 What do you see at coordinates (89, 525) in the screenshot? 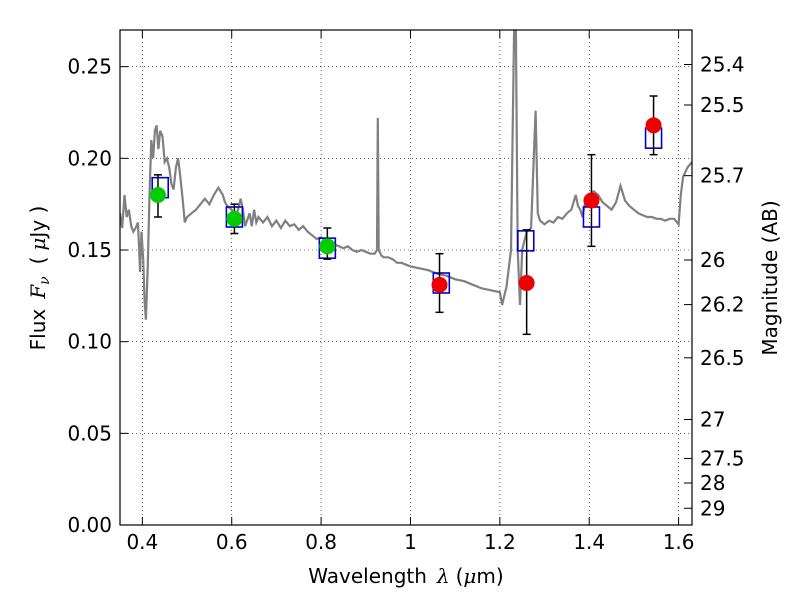
I see `y-tick-label: 0.00` at bounding box center [89, 525].